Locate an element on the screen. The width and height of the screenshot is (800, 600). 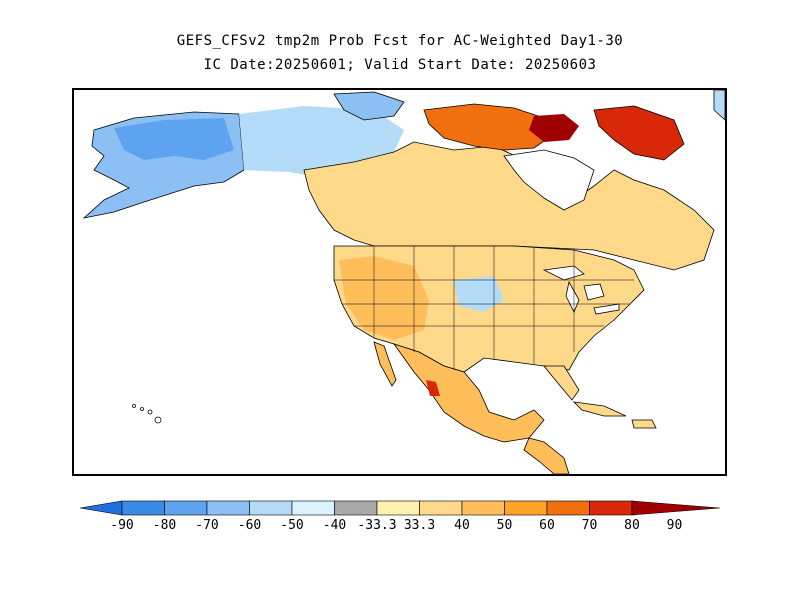
legend-label: -90 is located at coordinates (122, 525).